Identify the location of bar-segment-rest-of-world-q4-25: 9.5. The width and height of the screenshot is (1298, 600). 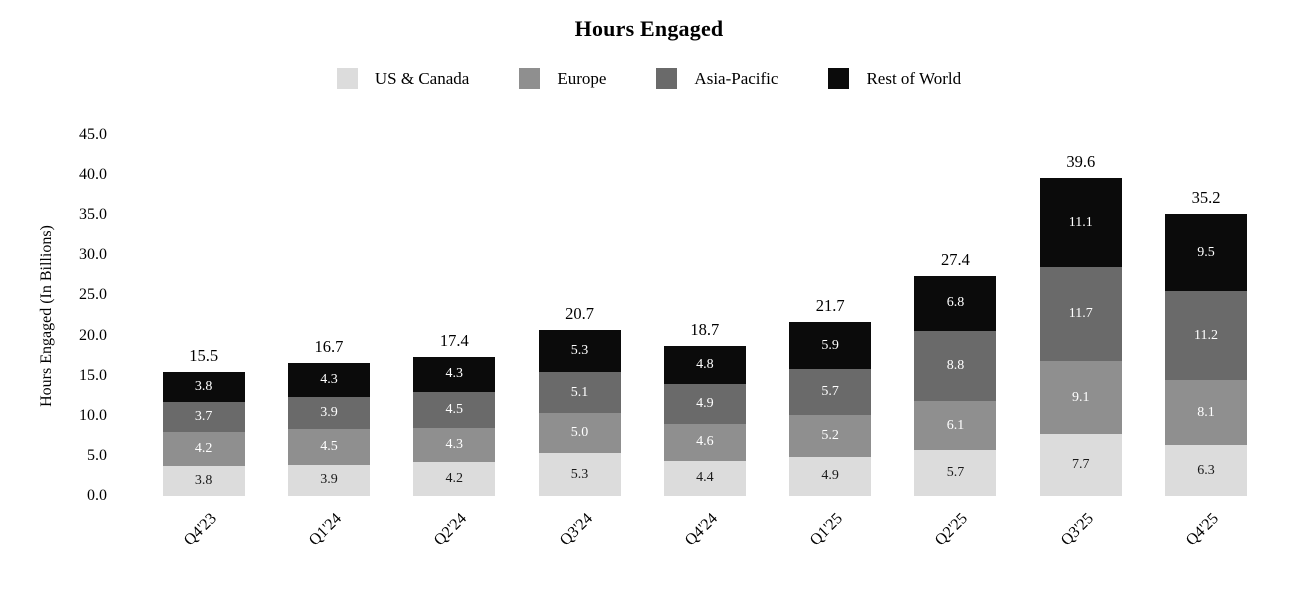
(1206, 252).